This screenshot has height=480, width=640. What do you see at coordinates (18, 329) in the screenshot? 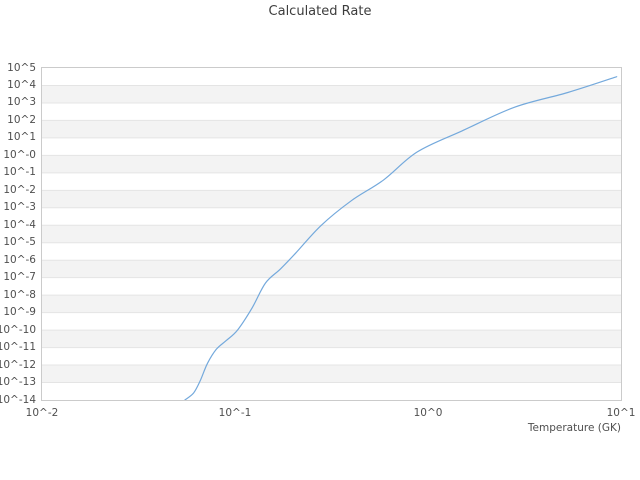
I see `y-tick-label: 10^-10` at bounding box center [18, 329].